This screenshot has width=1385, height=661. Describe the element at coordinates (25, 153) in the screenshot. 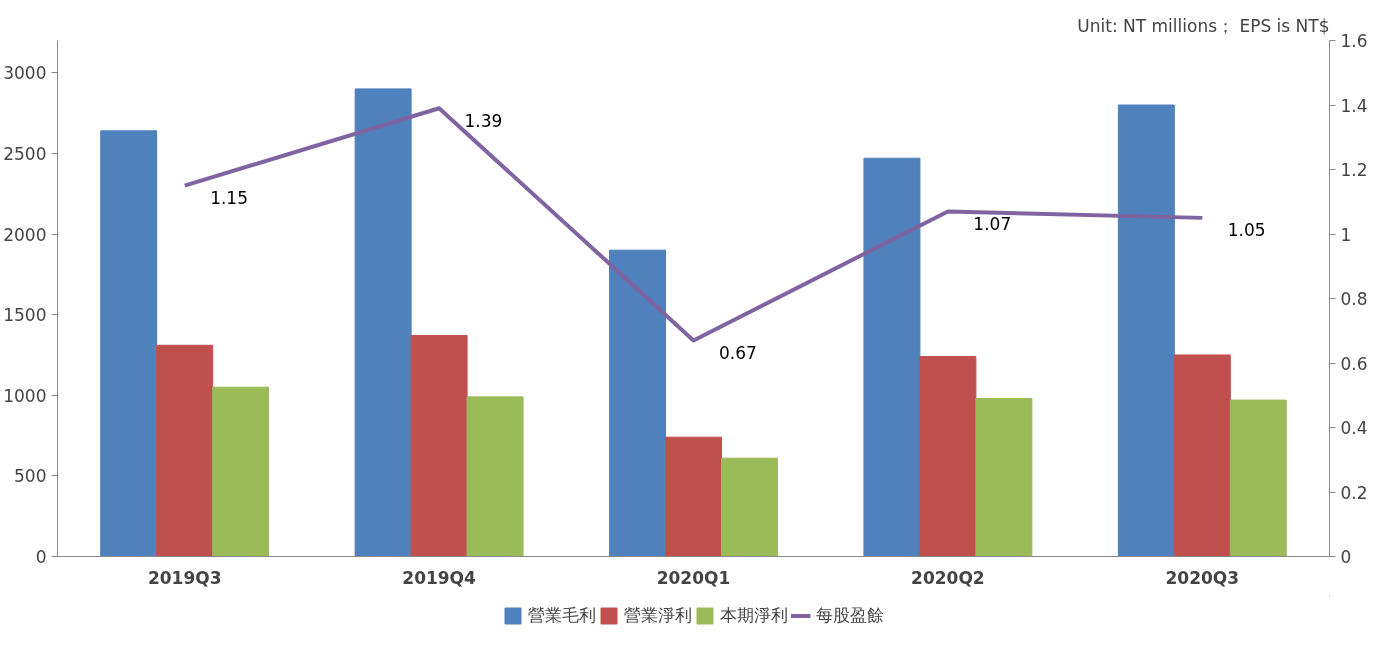

I see `y-tick-label: 2500` at that location.